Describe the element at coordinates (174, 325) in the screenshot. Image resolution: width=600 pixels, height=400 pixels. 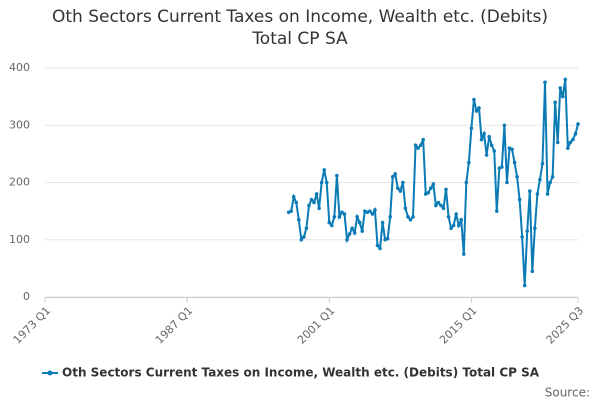
I see `x-tick-label: 1987 Q1` at that location.